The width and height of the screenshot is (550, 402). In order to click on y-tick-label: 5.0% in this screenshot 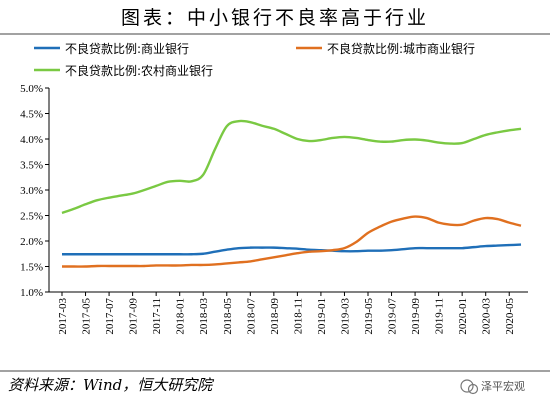, I will do `click(31, 89)`.